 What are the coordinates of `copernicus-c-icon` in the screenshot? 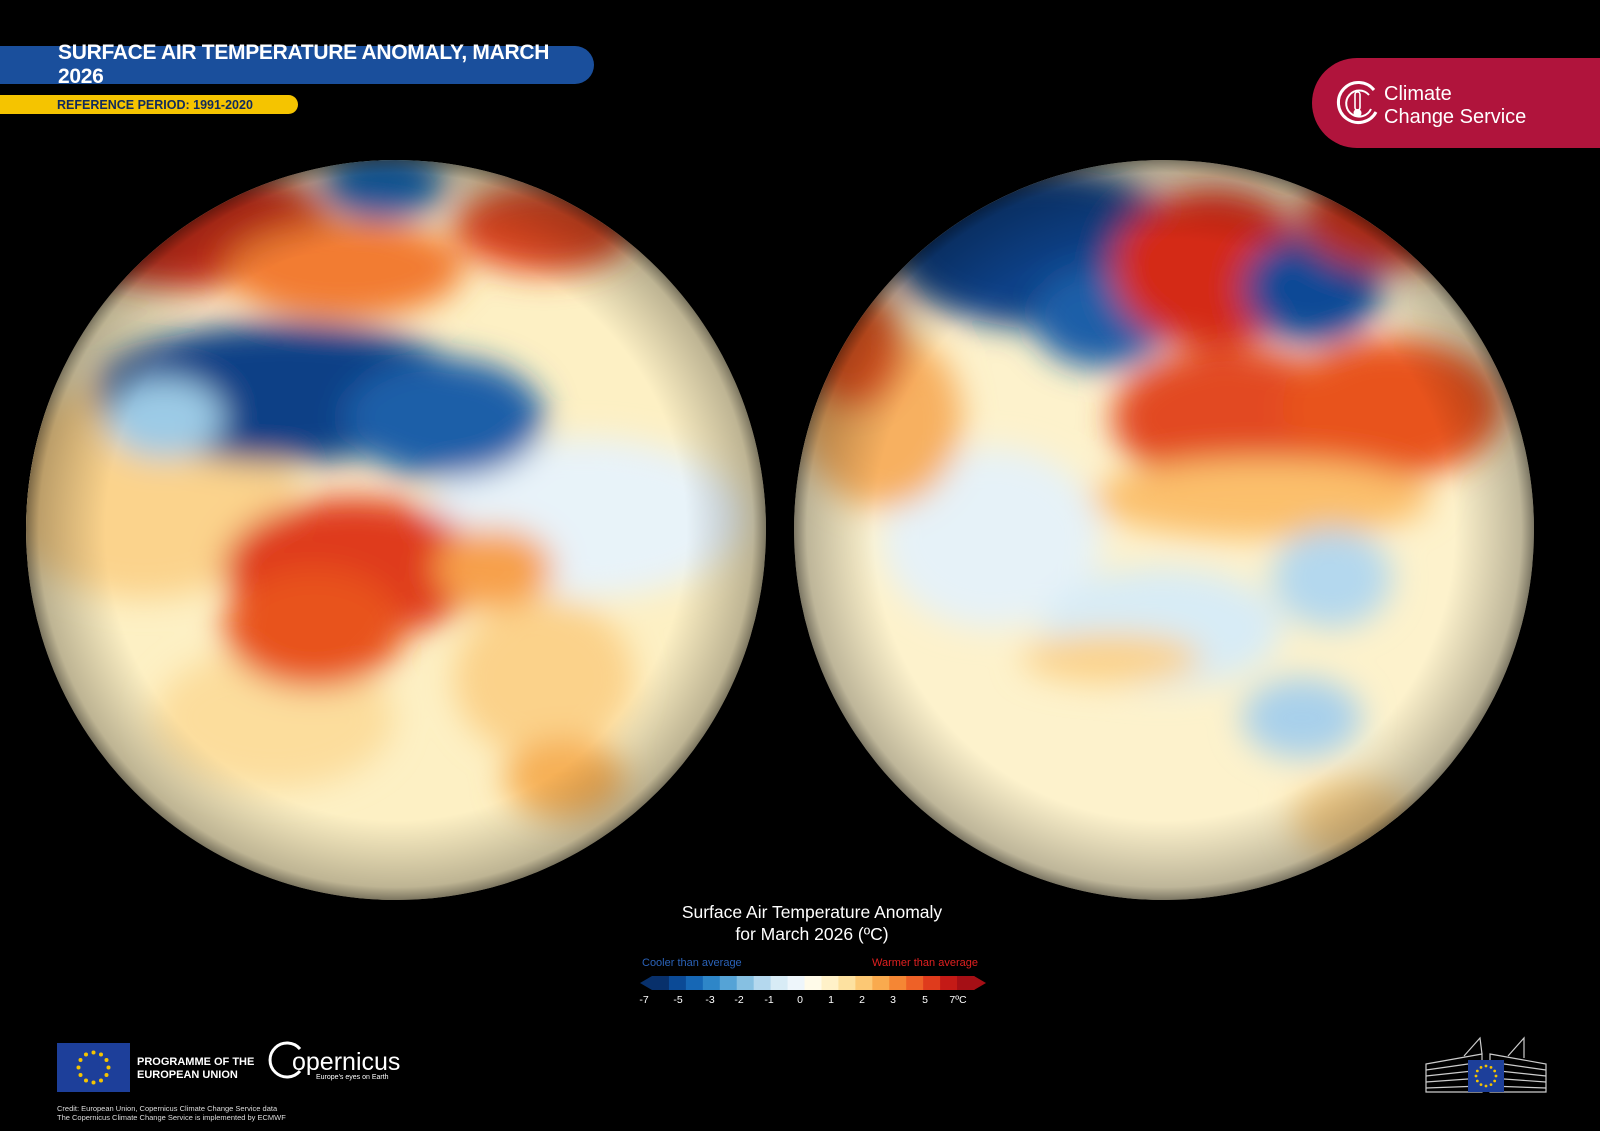 It's located at (285, 1060).